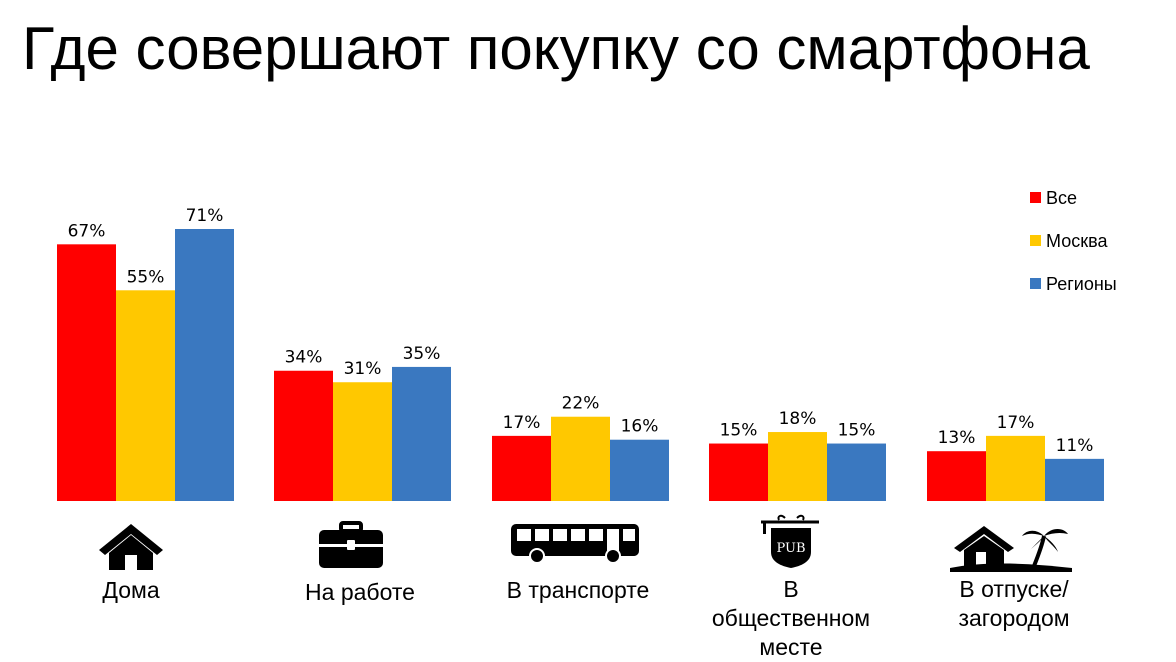 The height and width of the screenshot is (662, 1176). What do you see at coordinates (131, 547) in the screenshot?
I see `house-icon` at bounding box center [131, 547].